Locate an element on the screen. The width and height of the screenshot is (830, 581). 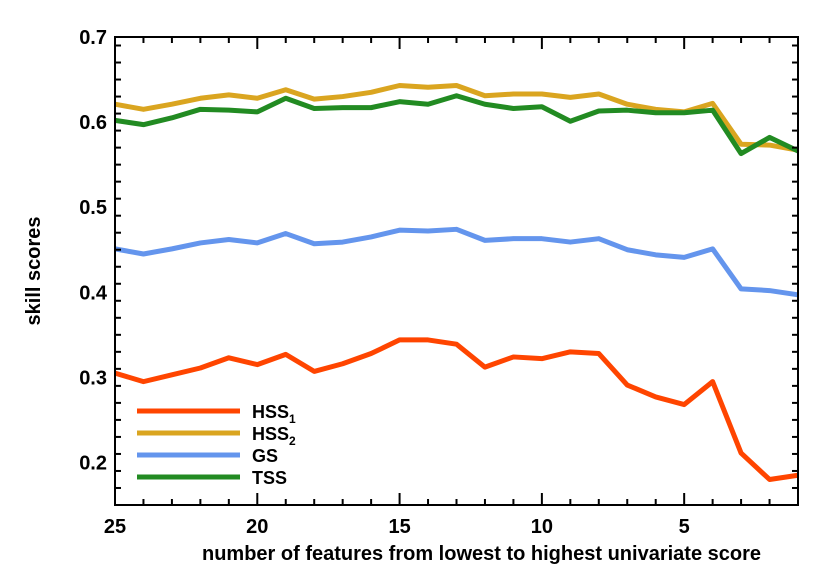
legend-label: HSS2 is located at coordinates (274, 436).